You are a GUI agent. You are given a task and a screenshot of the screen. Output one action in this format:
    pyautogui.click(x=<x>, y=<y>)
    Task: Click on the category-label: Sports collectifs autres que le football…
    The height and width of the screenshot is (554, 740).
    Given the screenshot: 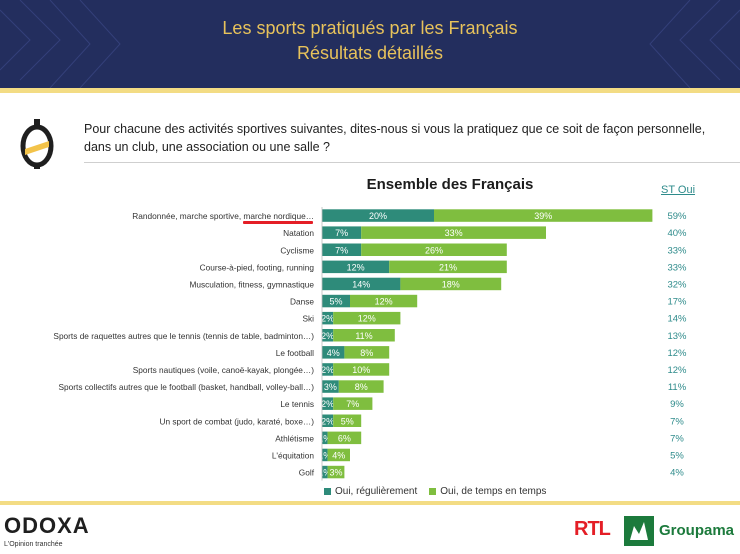 What is the action you would take?
    pyautogui.click(x=187, y=387)
    